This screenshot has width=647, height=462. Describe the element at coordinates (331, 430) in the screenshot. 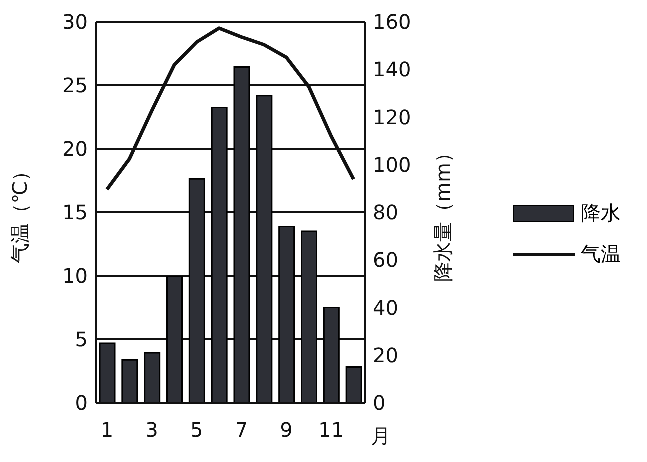

I see `x-tick-label: 11` at that location.